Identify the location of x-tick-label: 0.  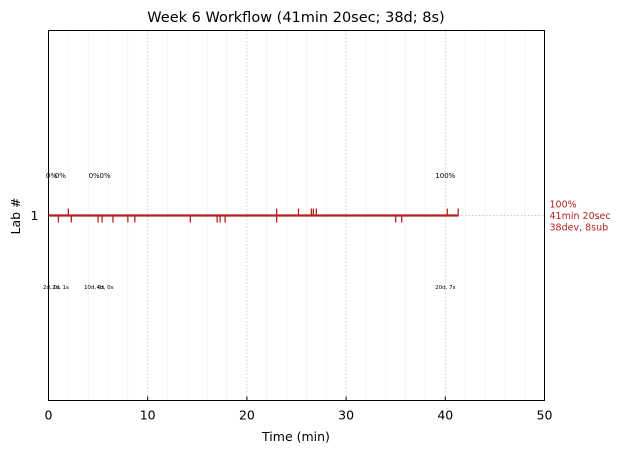
(49, 415).